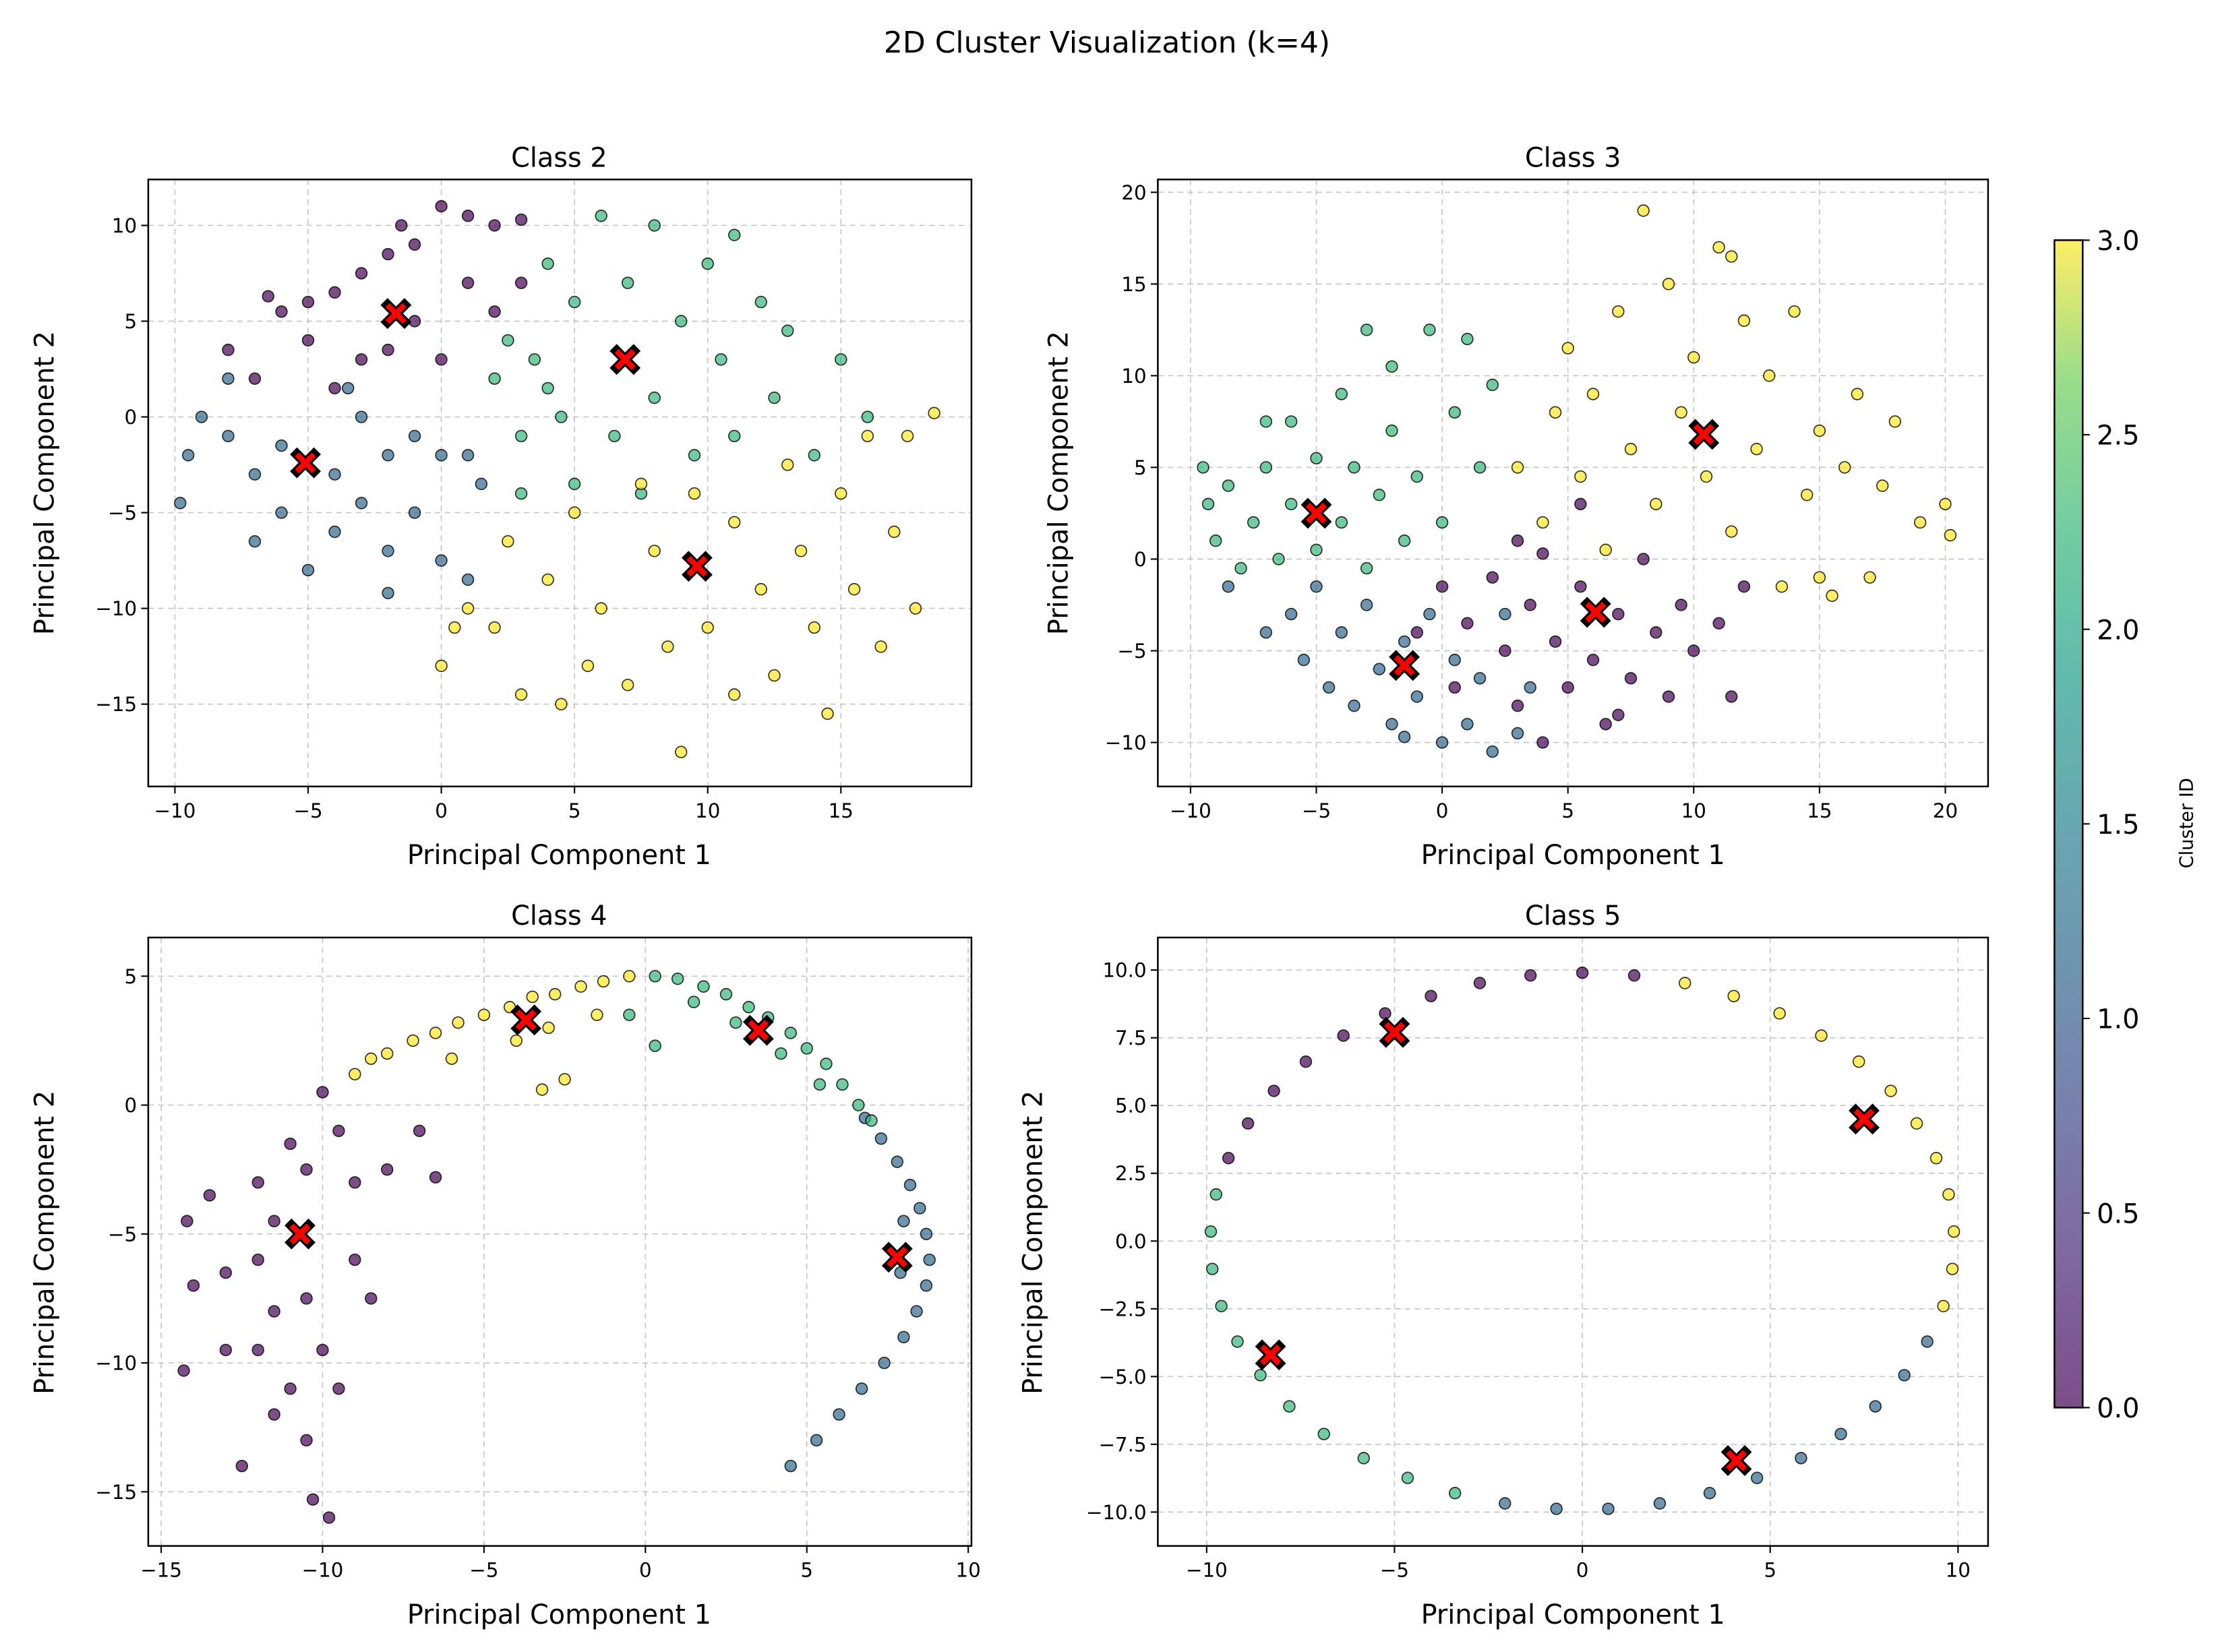 The height and width of the screenshot is (1652, 2214). What do you see at coordinates (645, 1570) in the screenshot?
I see `x-tick-label: 0` at bounding box center [645, 1570].